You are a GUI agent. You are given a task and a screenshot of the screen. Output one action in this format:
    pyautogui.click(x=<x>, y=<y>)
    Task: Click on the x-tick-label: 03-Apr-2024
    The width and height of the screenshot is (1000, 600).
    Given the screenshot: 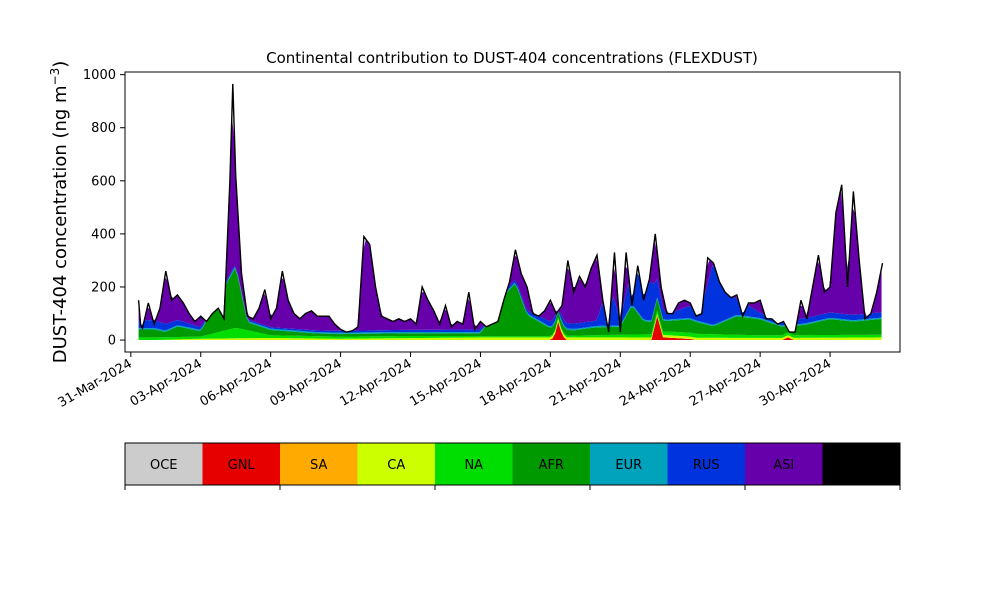 What is the action you would take?
    pyautogui.click(x=166, y=382)
    